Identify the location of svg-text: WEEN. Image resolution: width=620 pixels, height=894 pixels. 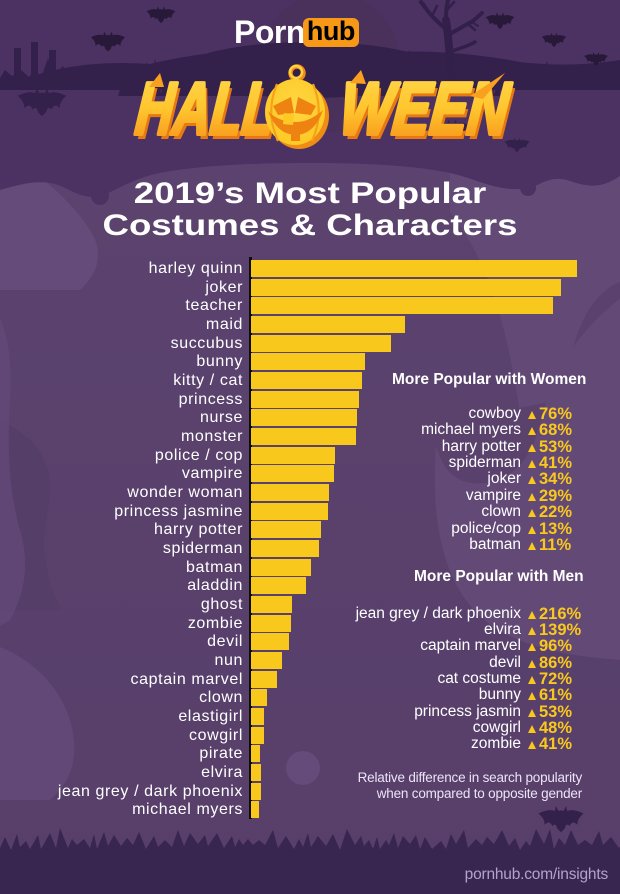
(425, 108).